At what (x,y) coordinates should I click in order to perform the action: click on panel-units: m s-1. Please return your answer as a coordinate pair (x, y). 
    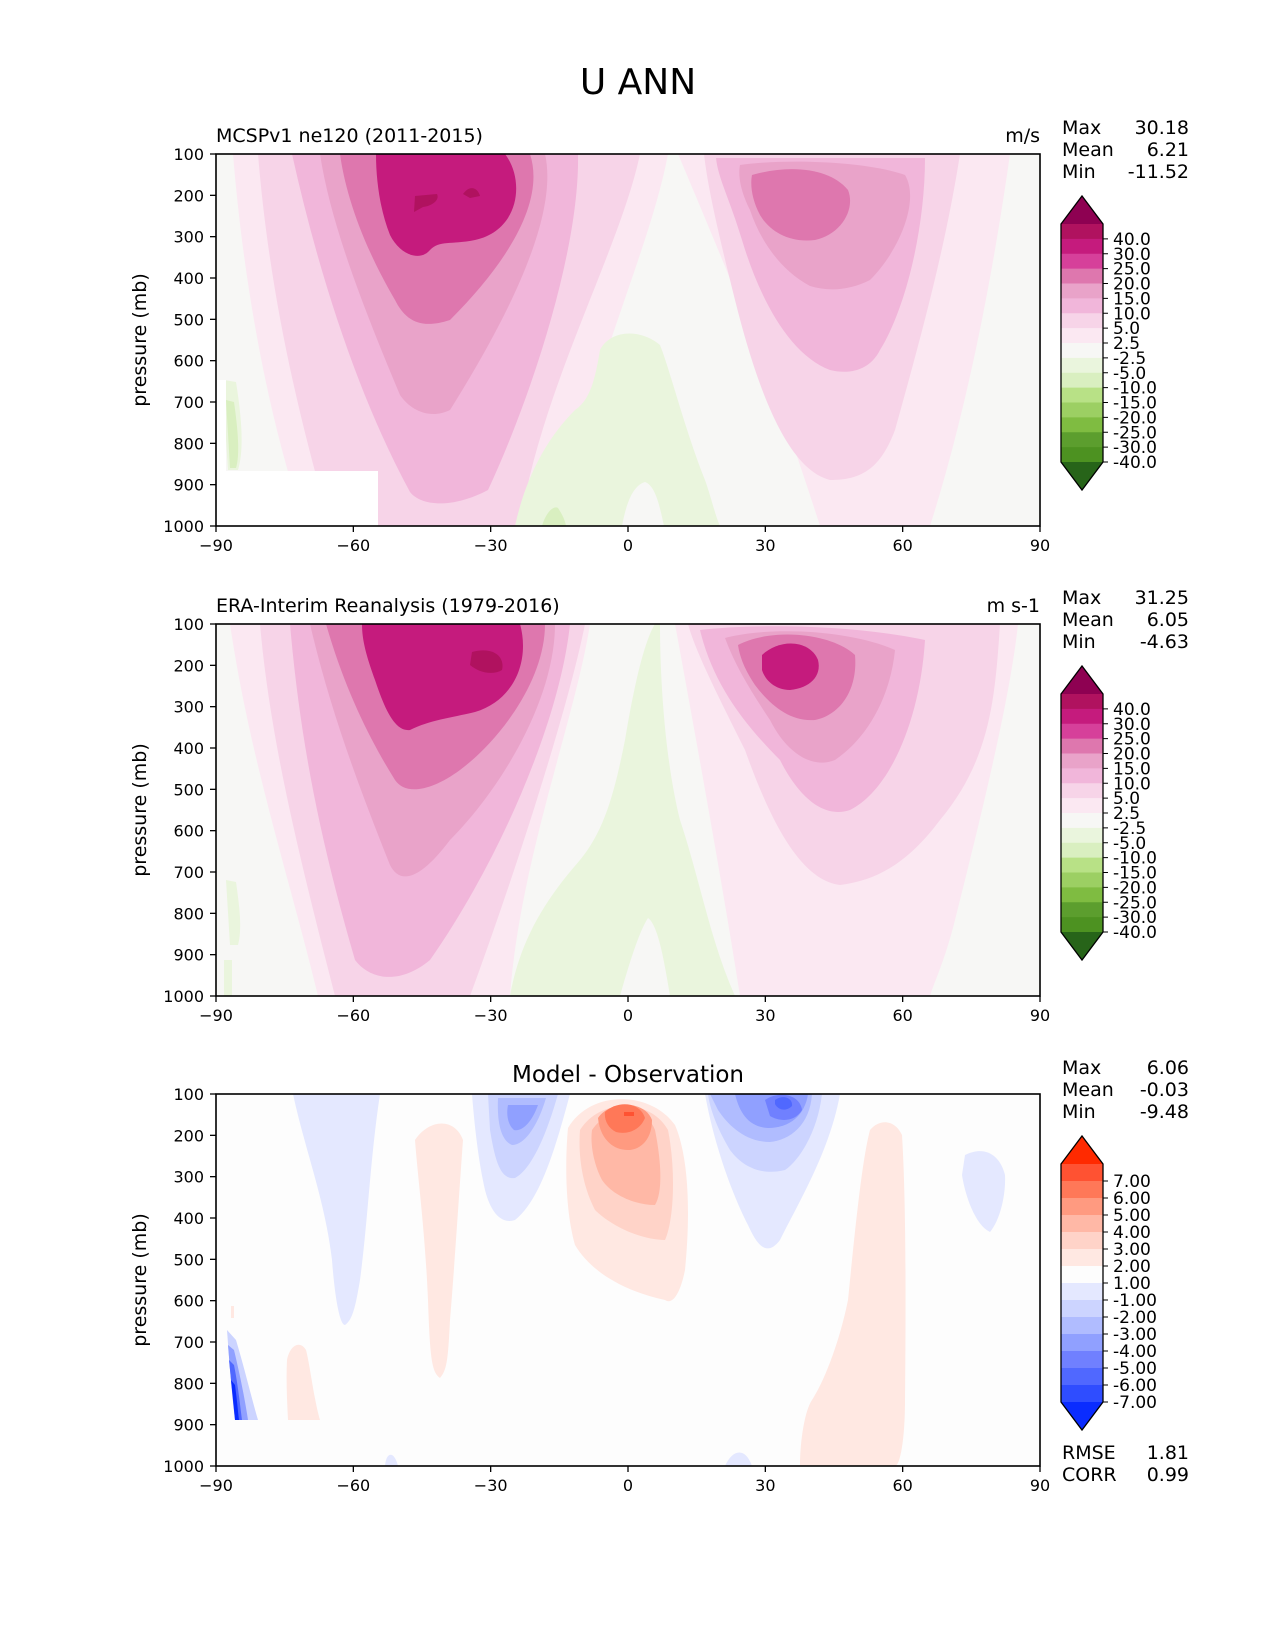
    Looking at the image, I should click on (1013, 606).